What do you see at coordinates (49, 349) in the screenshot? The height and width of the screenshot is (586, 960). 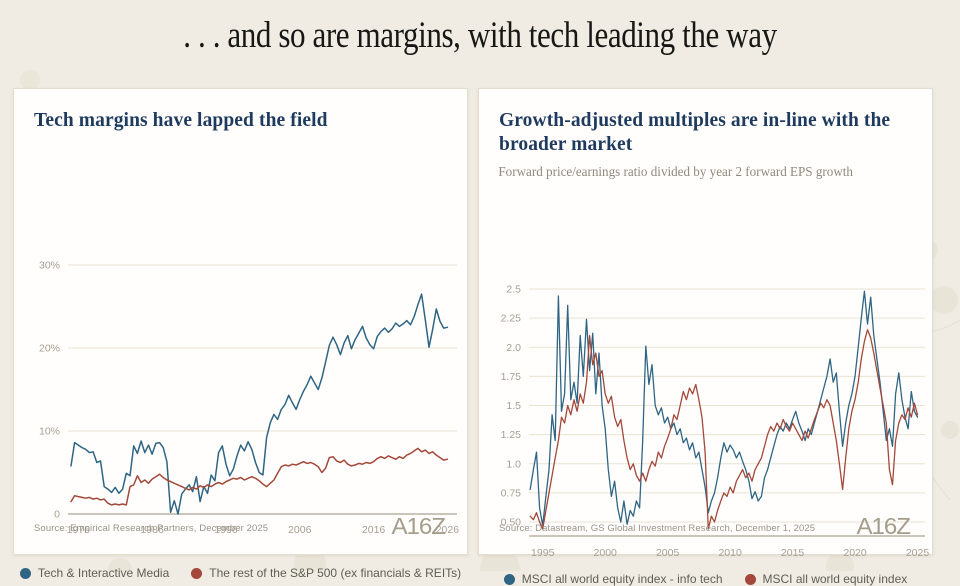 I see `svg-text: 20%` at bounding box center [49, 349].